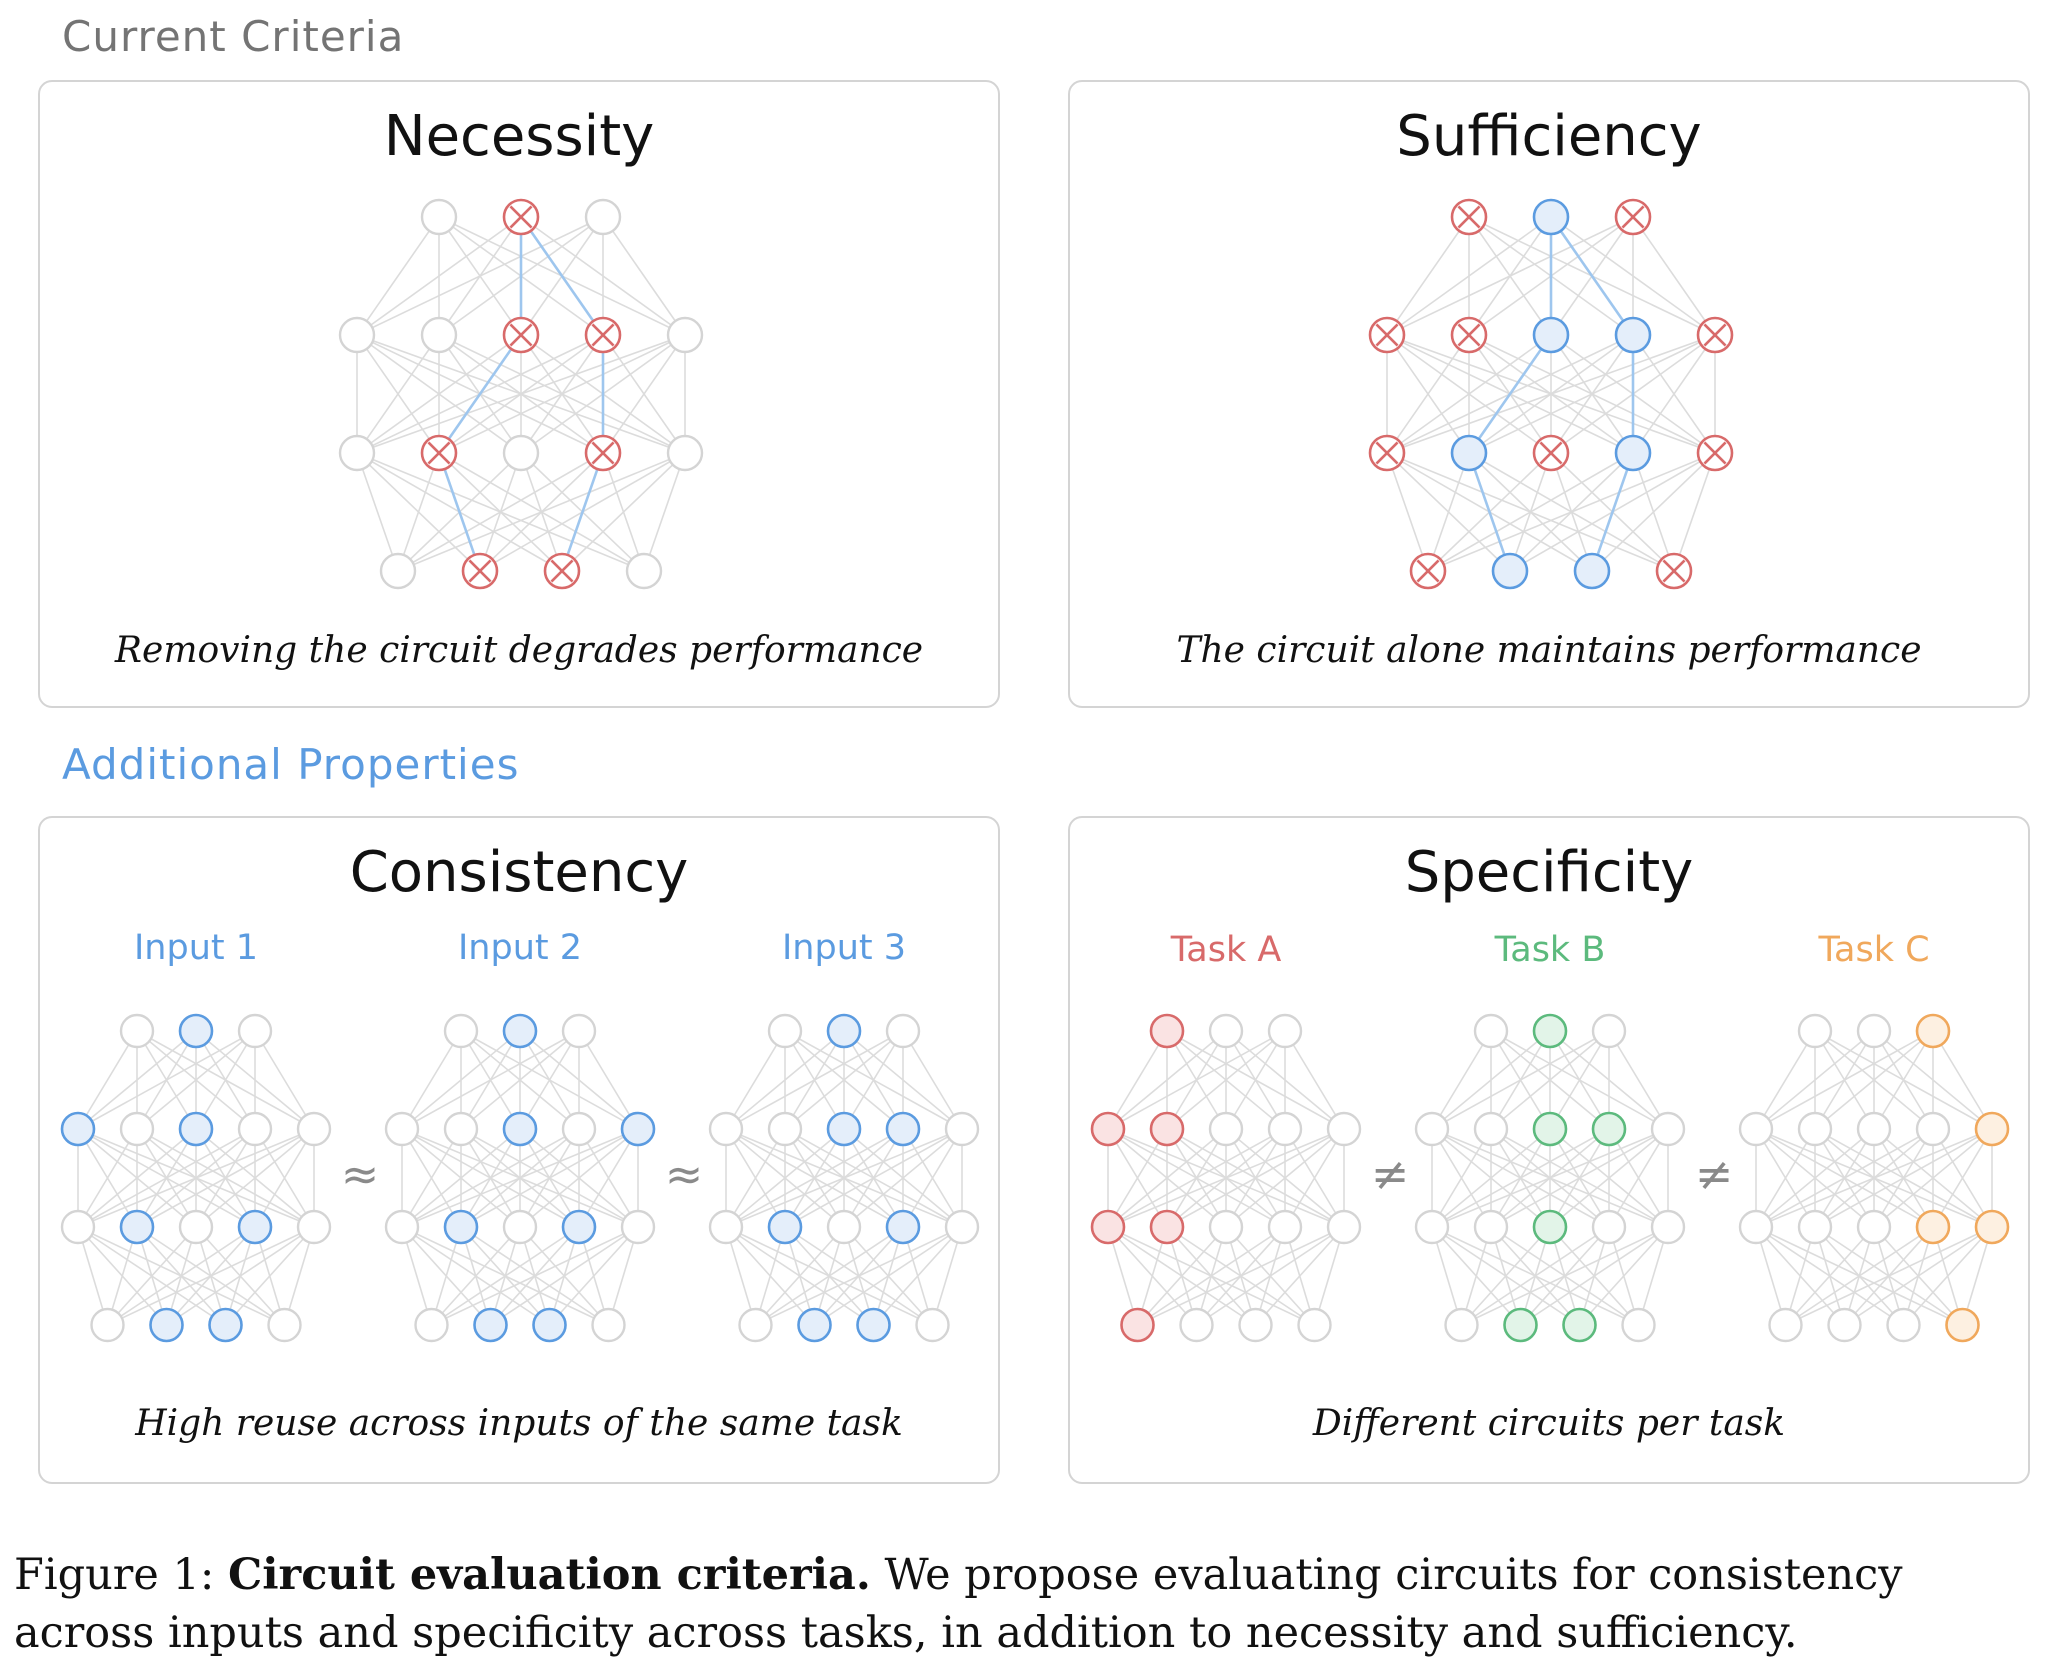 The image size is (2060, 1678). Describe the element at coordinates (519, 136) in the screenshot. I see `necessity-title: Necessity` at that location.